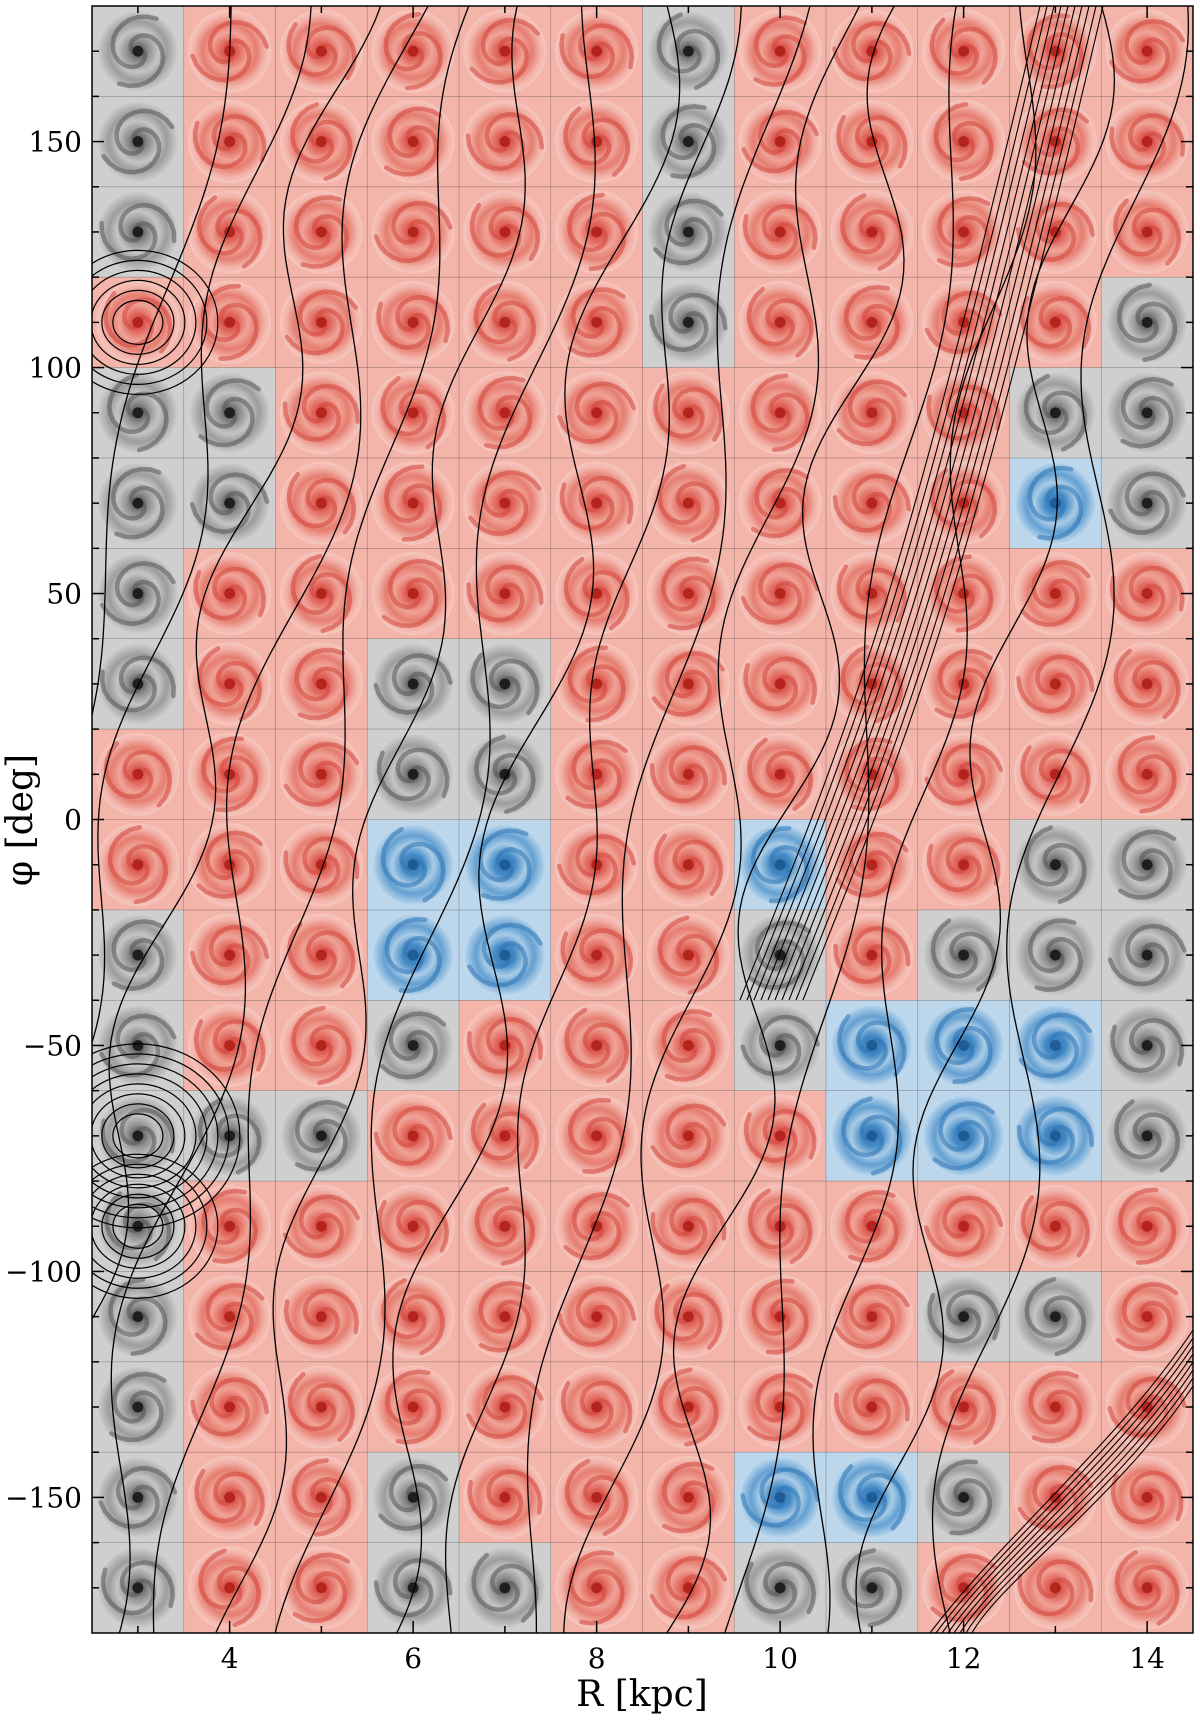  Describe the element at coordinates (73, 820) in the screenshot. I see `y-tick-label: 0` at that location.